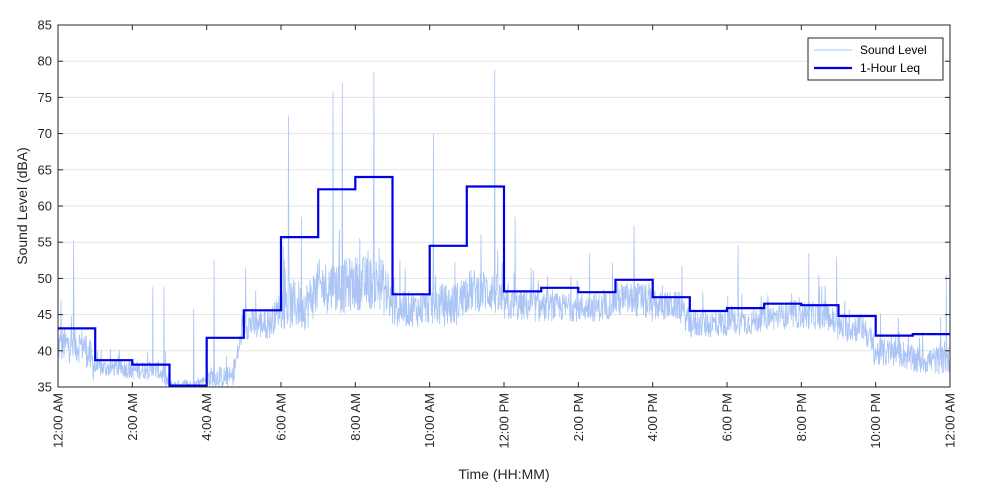  What do you see at coordinates (893, 50) in the screenshot?
I see `legend-label-sound-level: Sound Level` at bounding box center [893, 50].